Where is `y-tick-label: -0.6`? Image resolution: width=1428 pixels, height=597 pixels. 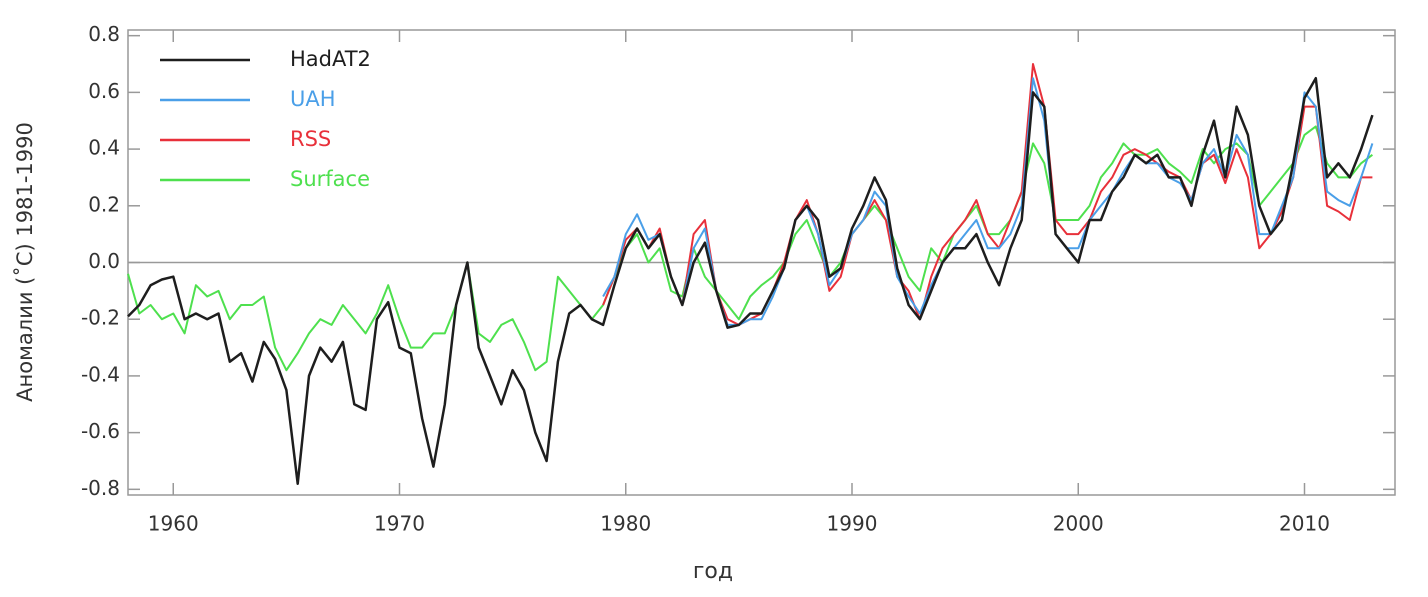 y-tick-label: -0.6 is located at coordinates (100, 431).